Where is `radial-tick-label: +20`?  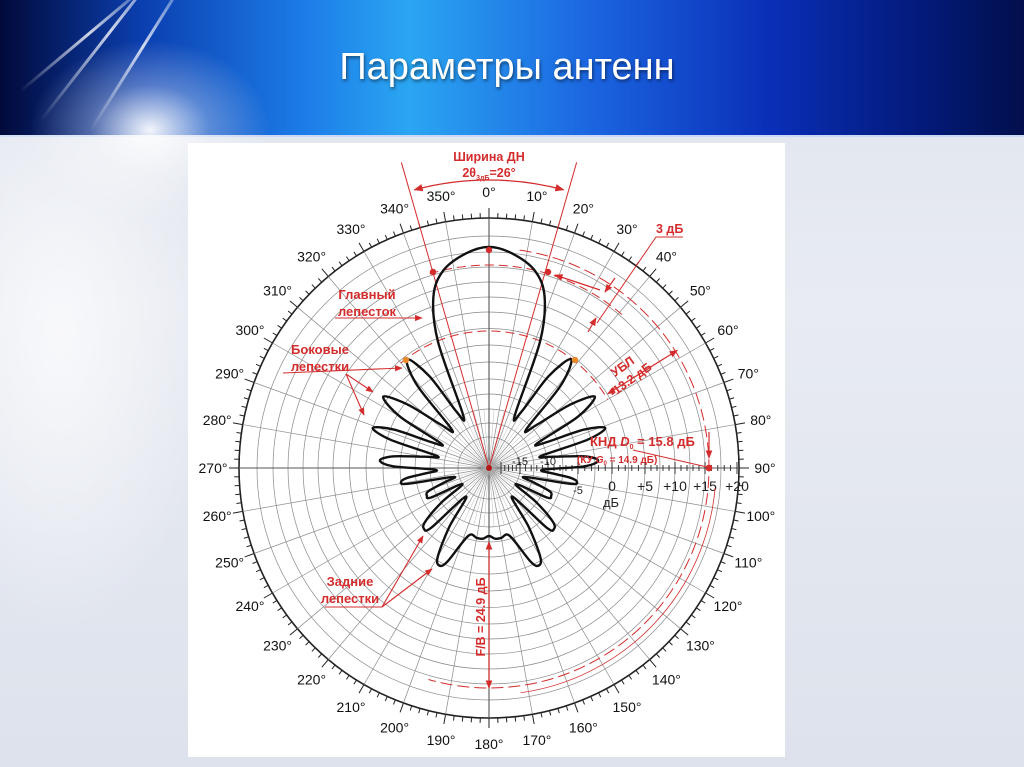 radial-tick-label: +20 is located at coordinates (737, 486).